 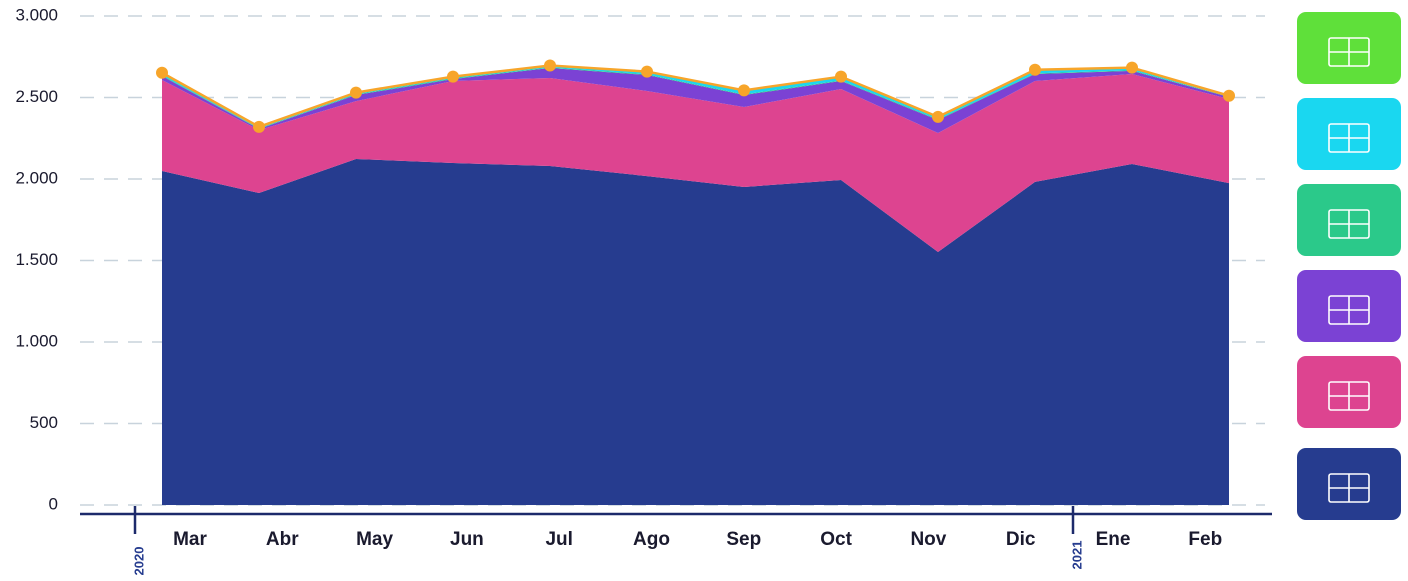 I want to click on x-tick-label: Nov, so click(x=928, y=539).